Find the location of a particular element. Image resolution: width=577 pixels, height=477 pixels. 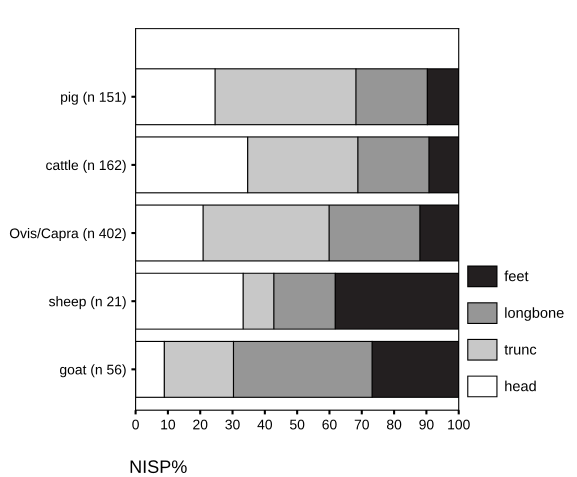

legend-label: feet is located at coordinates (516, 276).